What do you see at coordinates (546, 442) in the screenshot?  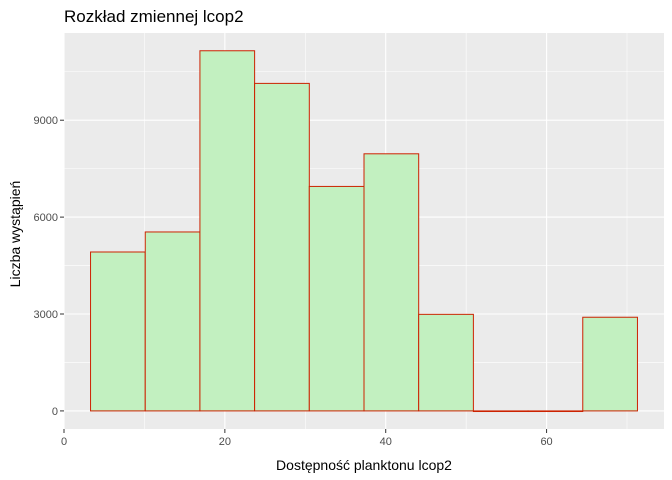 I see `x-tick-label: 60` at bounding box center [546, 442].